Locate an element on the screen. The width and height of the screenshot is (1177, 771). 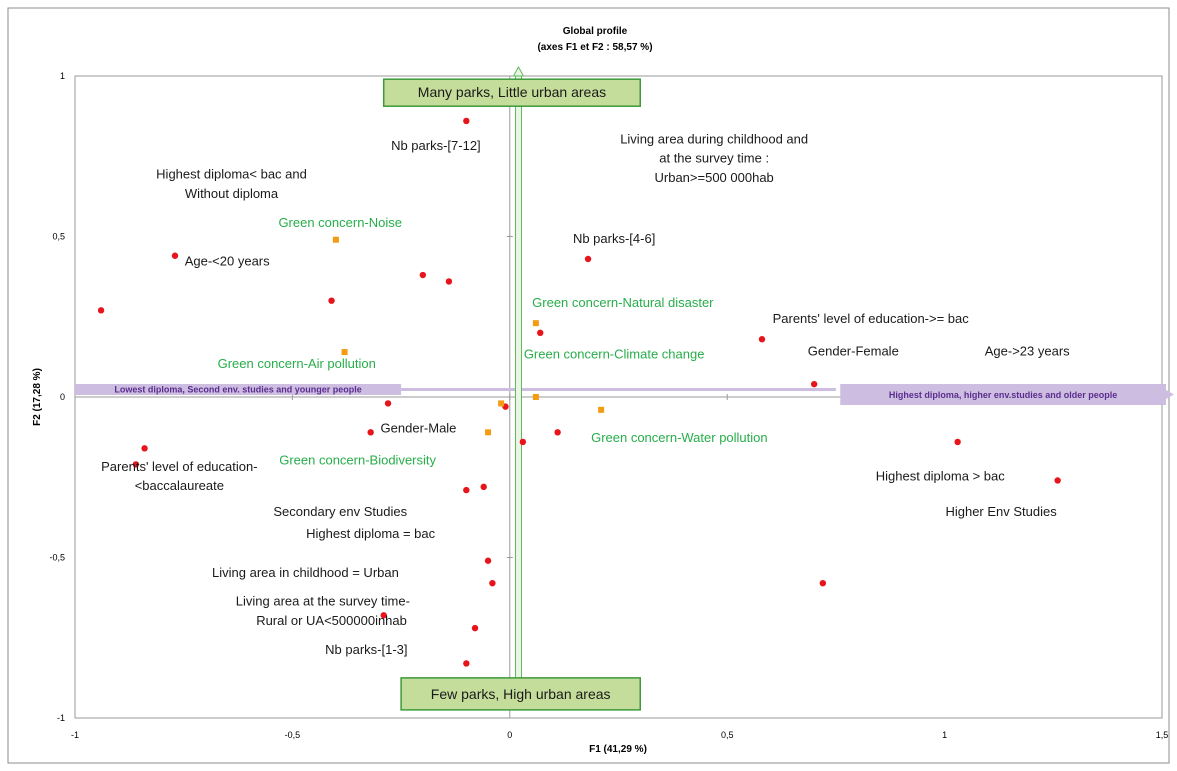
point-label: Highest diploma > bac is located at coordinates (940, 475).